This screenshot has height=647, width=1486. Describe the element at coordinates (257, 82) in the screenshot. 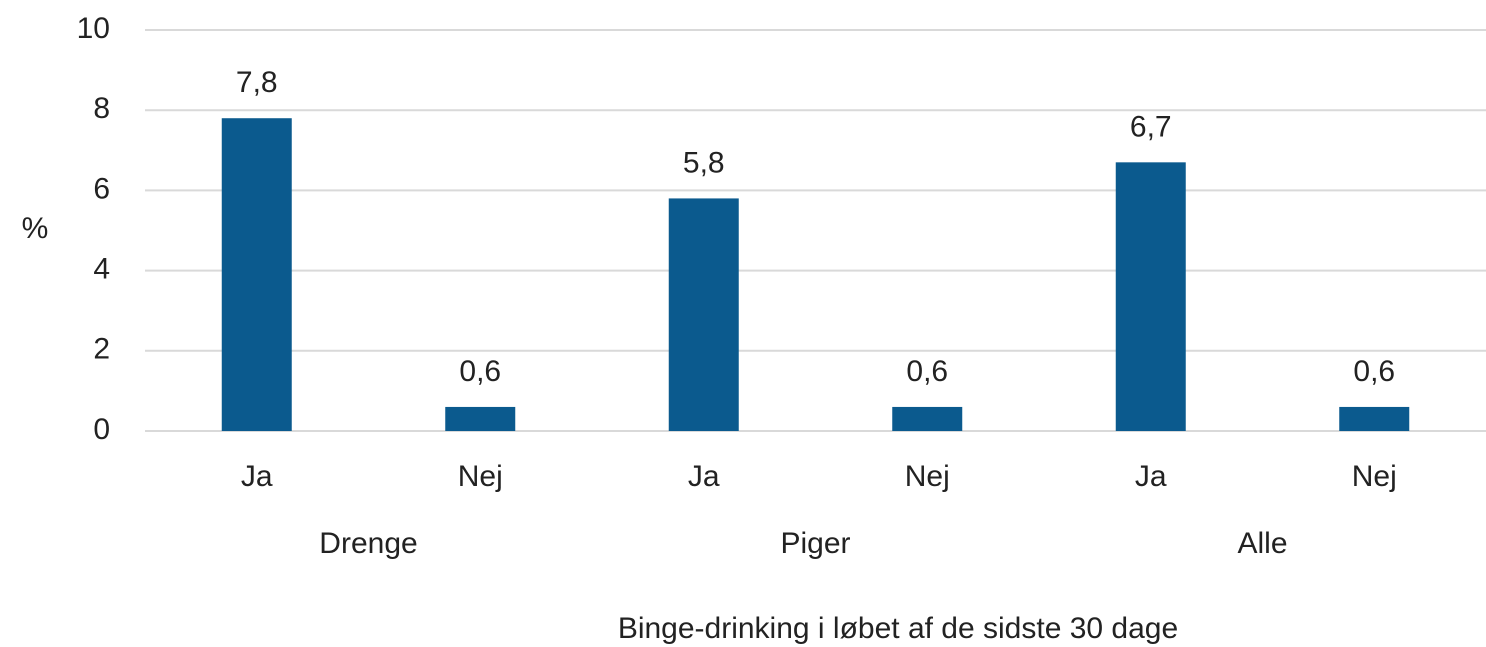

I see `value-label: 7,8` at that location.